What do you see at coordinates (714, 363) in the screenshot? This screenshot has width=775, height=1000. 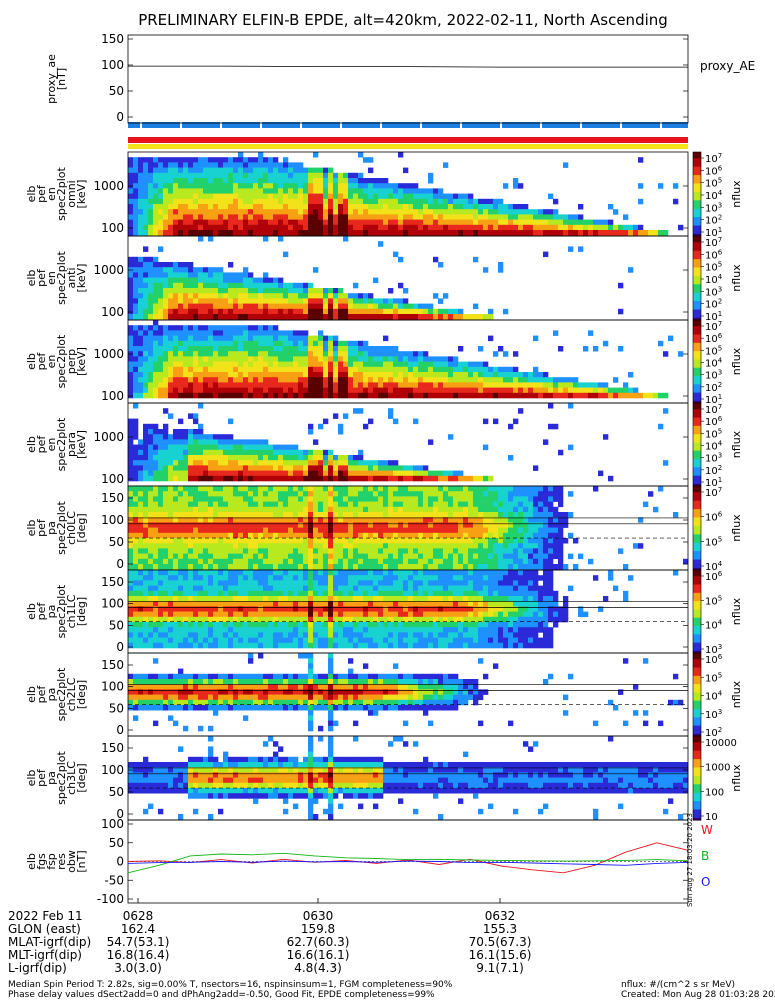 I see `colorbar-tick-label: 104` at bounding box center [714, 363].